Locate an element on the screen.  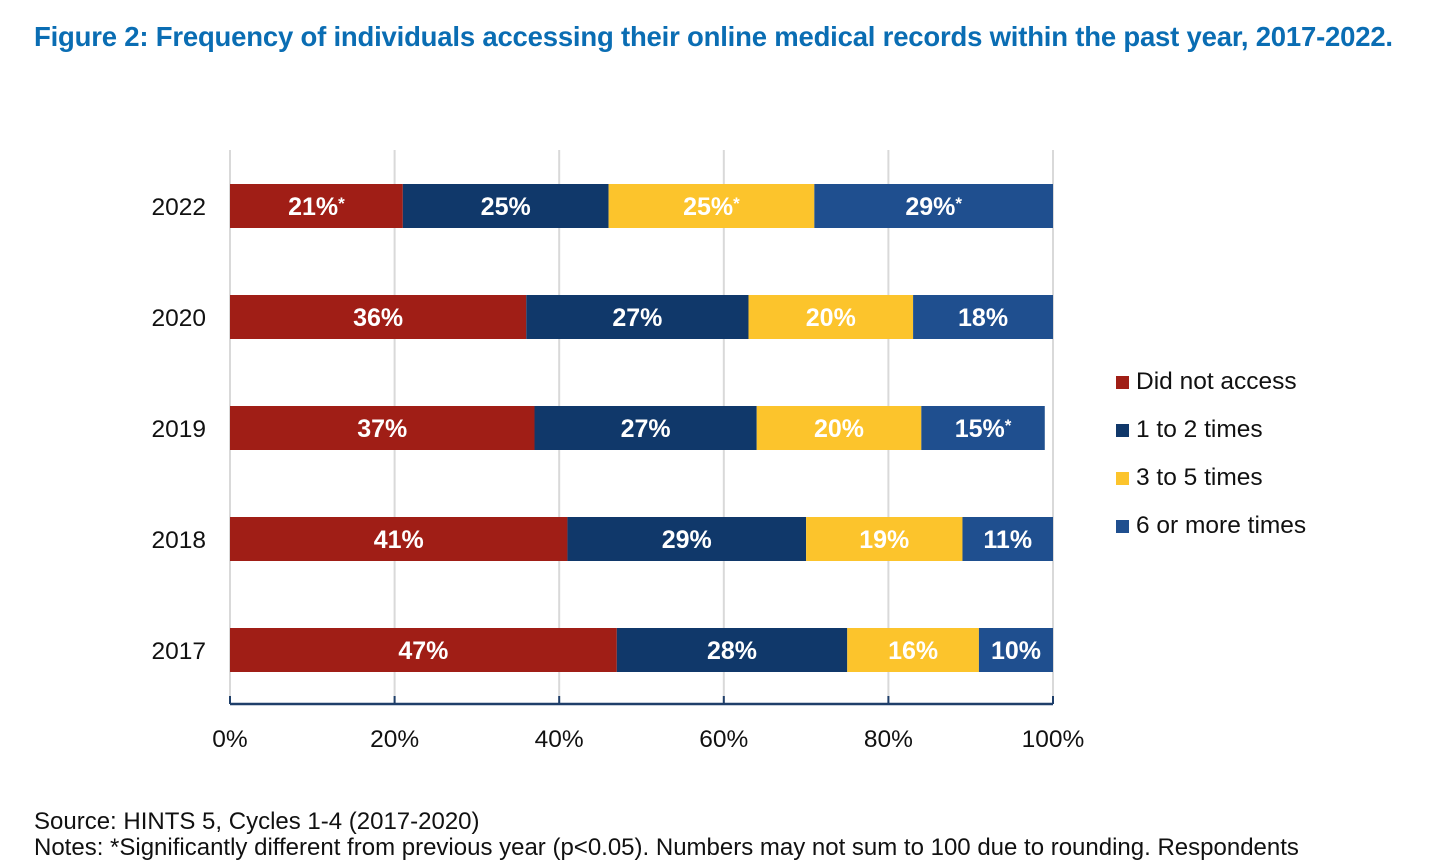
data-label-2019-did-not-access: 37% is located at coordinates (382, 429).